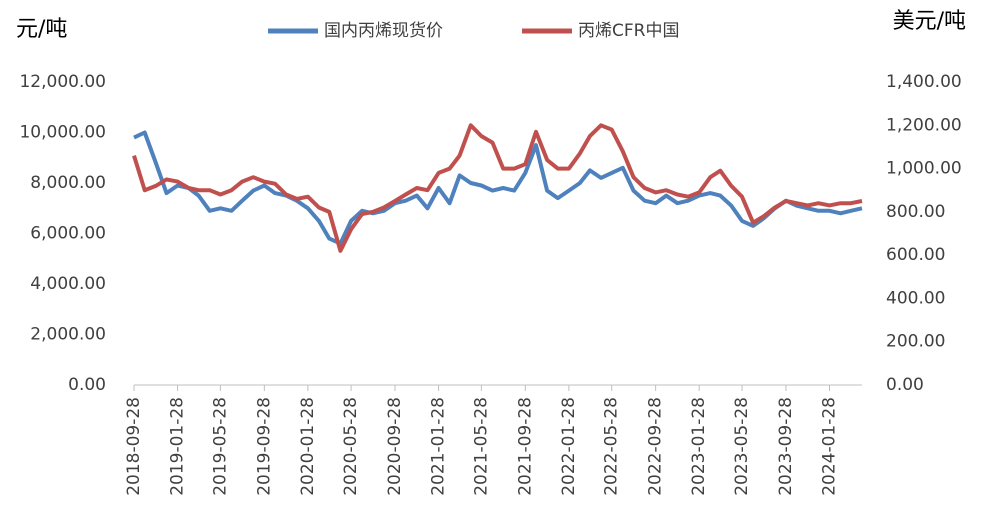  I want to click on x-tick-label: 2023-09-28, so click(786, 446).